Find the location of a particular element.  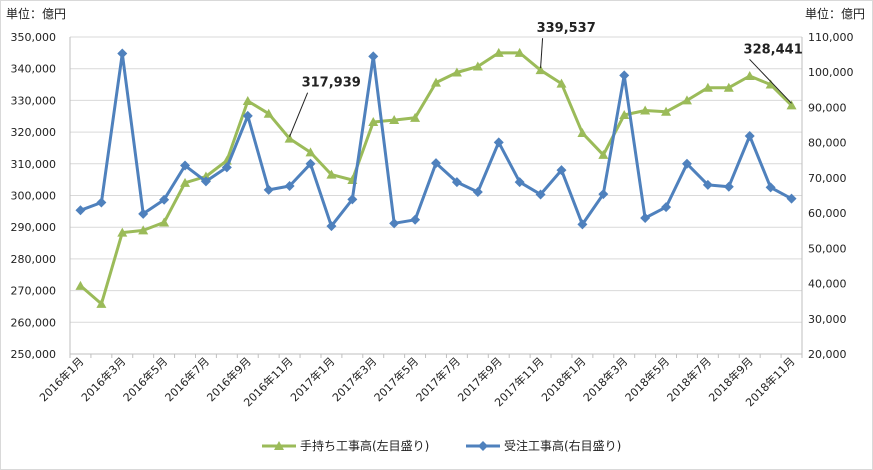

right-axis-tick-label: 40,000 is located at coordinates (827, 284).